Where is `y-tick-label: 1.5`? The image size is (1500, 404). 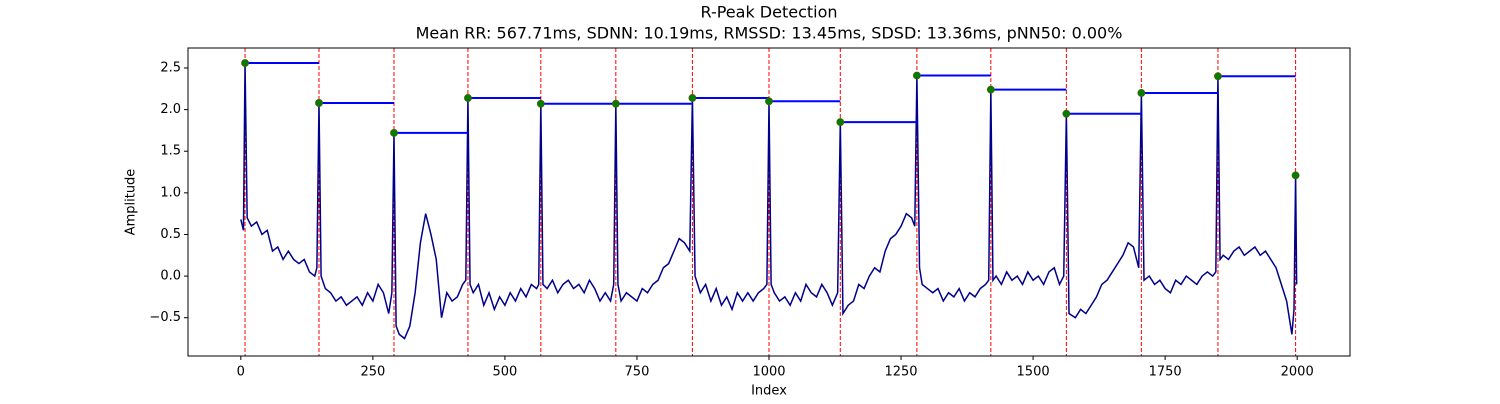
y-tick-label: 1.5 is located at coordinates (170, 151).